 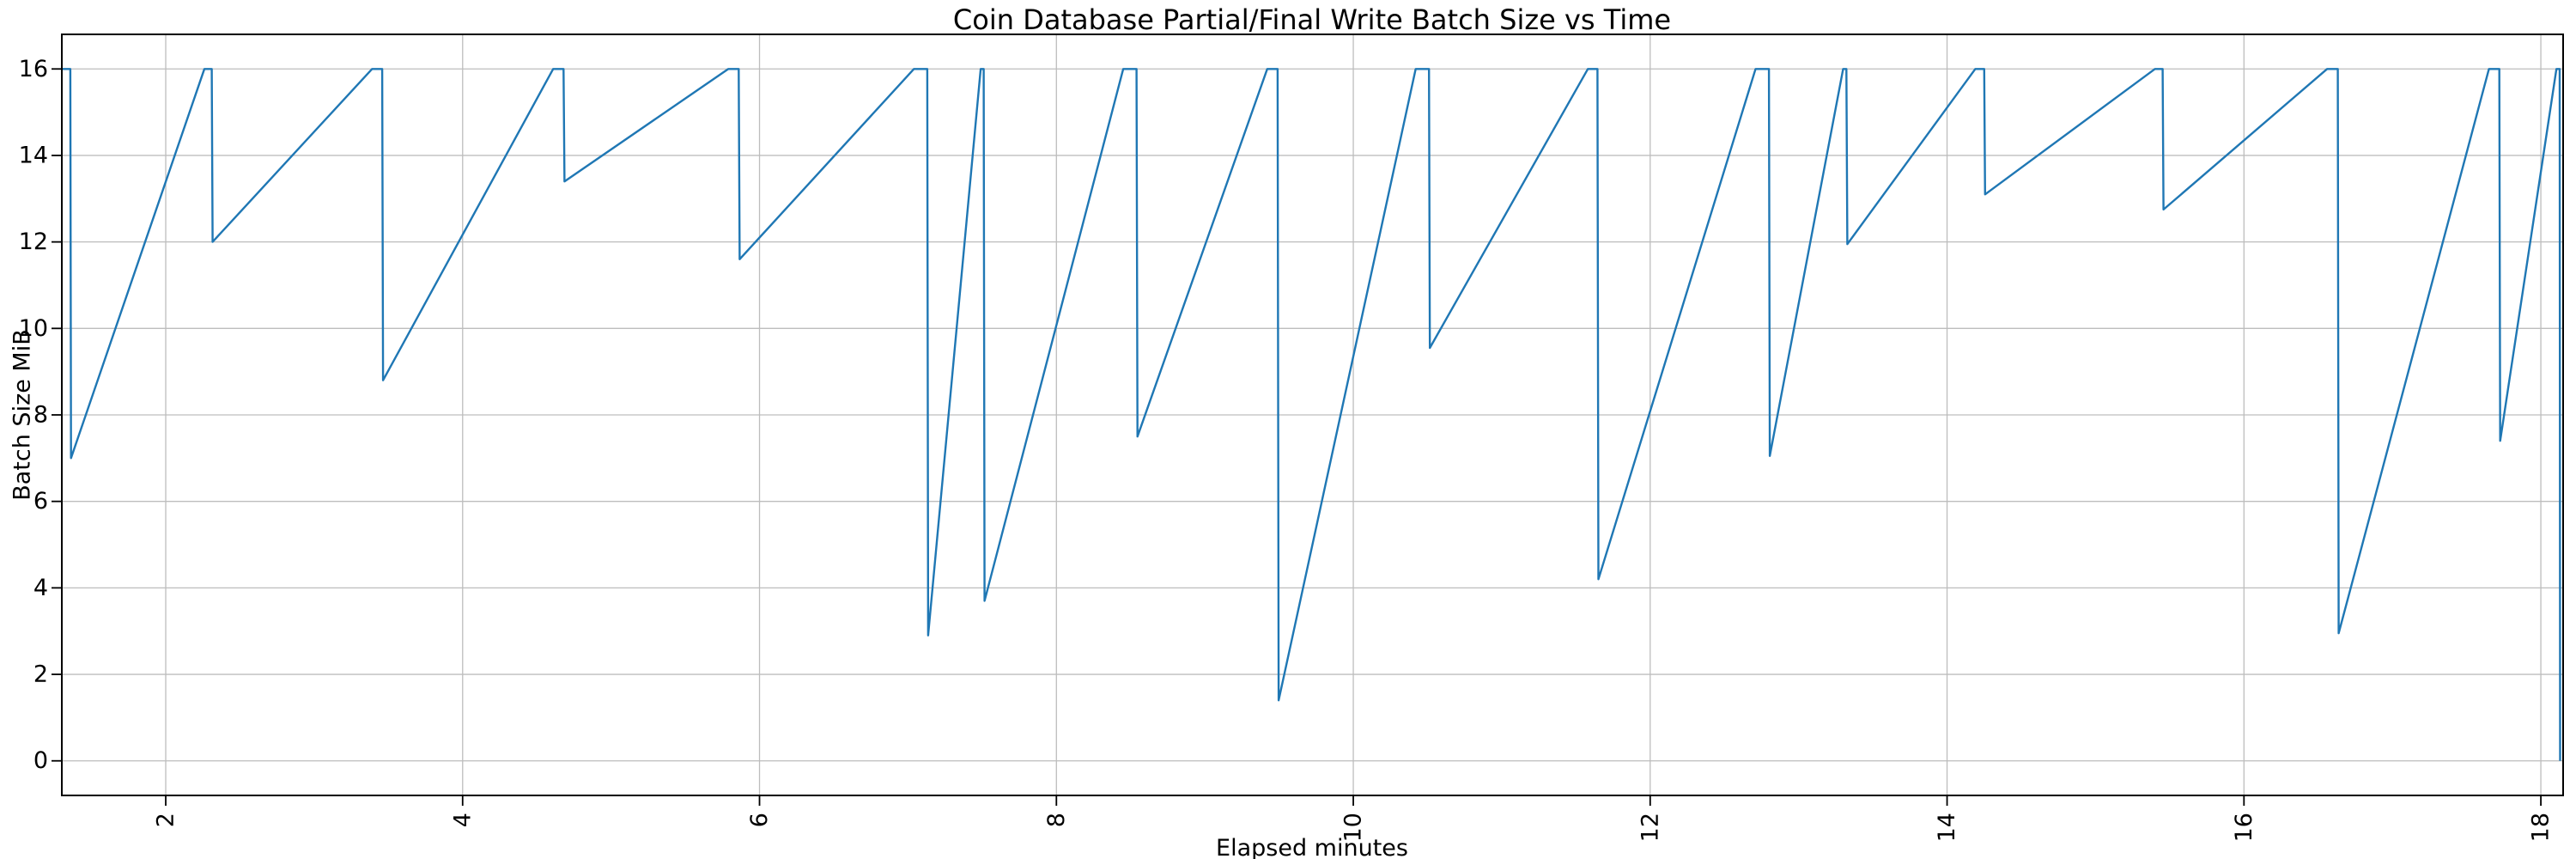 What do you see at coordinates (40, 760) in the screenshot?
I see `y-tick-label: 0` at bounding box center [40, 760].